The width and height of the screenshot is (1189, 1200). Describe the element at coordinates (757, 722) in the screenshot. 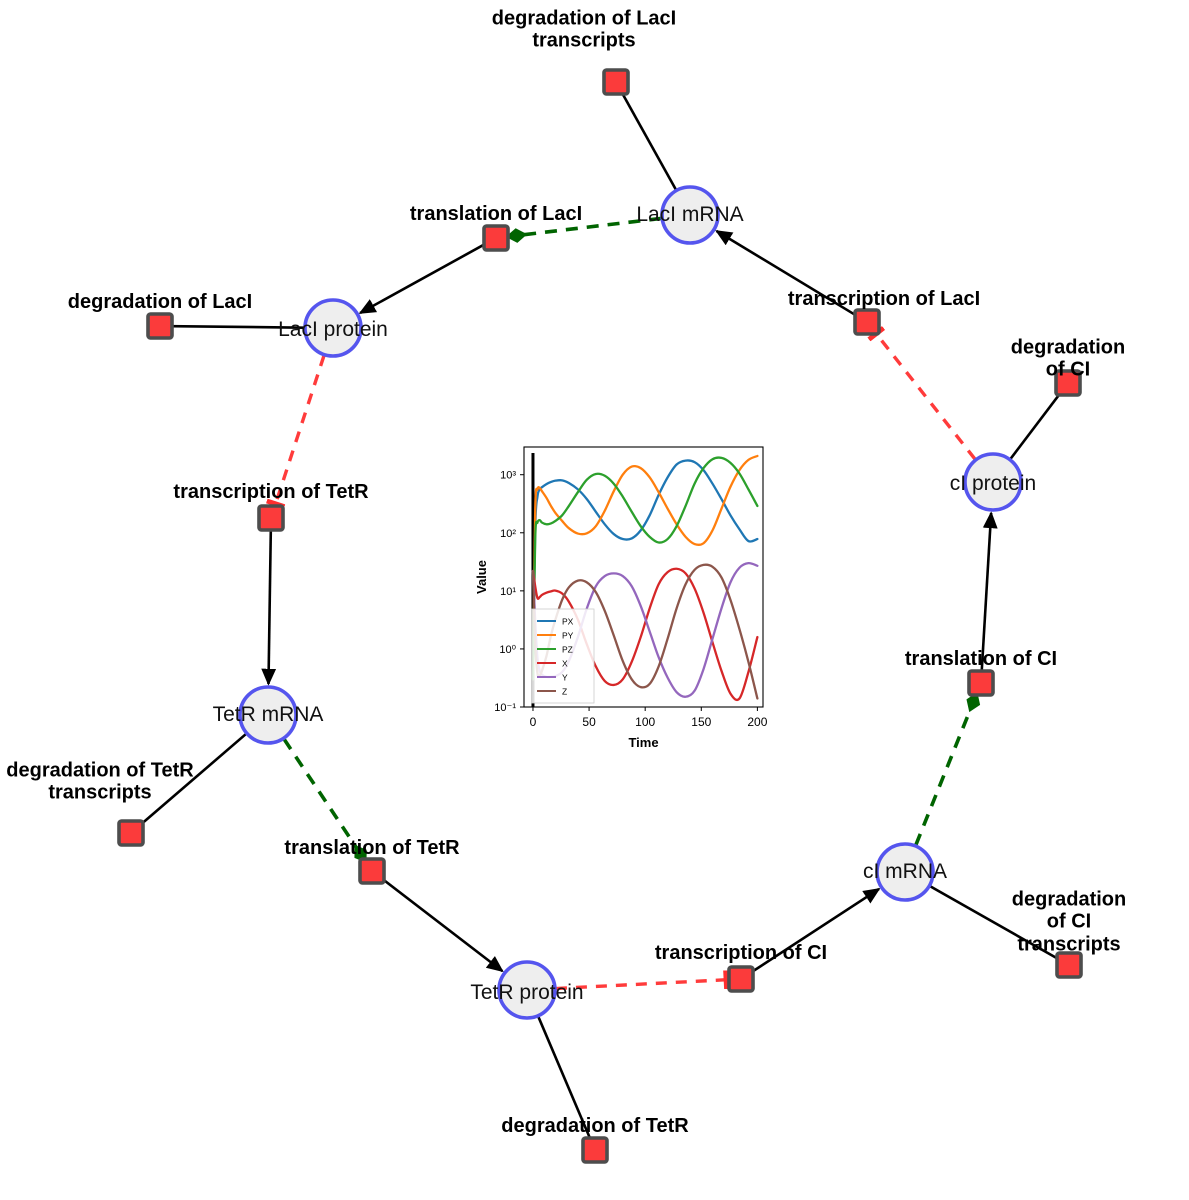

I see `x-tick-label: 200` at that location.